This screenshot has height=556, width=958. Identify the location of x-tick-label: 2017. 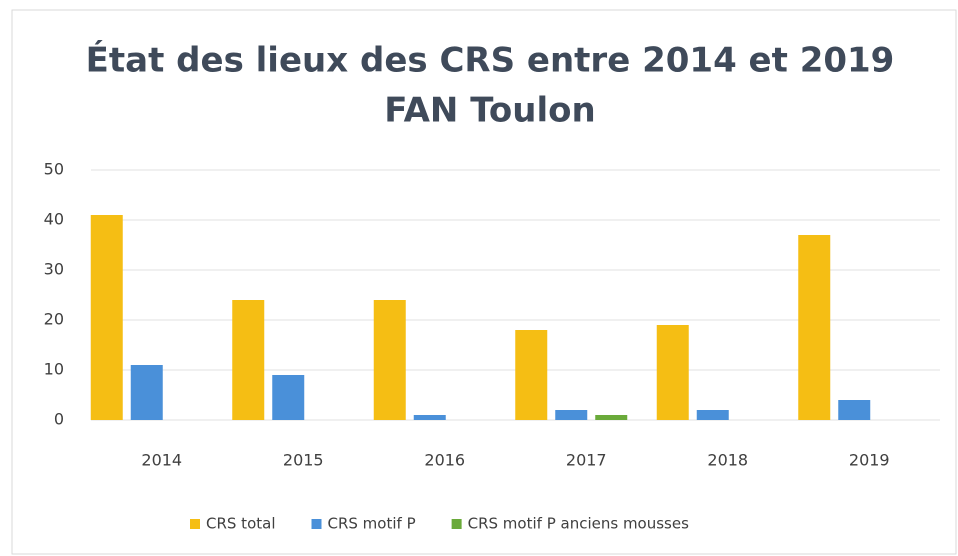
(586, 460).